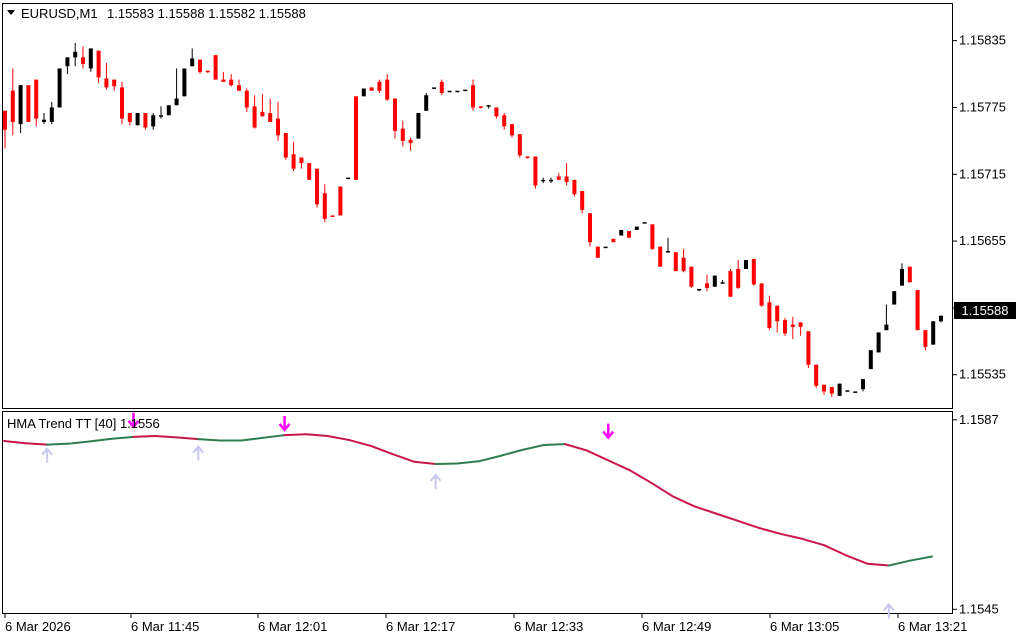 This screenshot has height=640, width=1024. Describe the element at coordinates (11, 12) in the screenshot. I see `symbol-dropdown-icon` at that location.